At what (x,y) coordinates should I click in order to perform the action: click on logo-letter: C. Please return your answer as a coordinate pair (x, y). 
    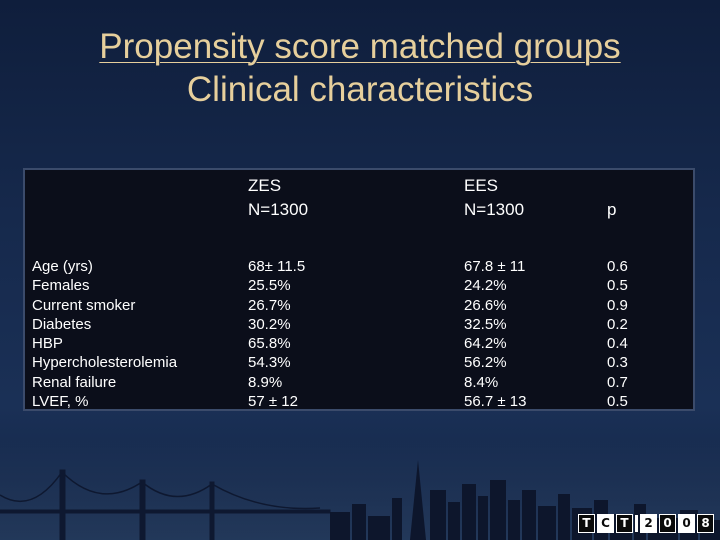
    Looking at the image, I should click on (605, 523).